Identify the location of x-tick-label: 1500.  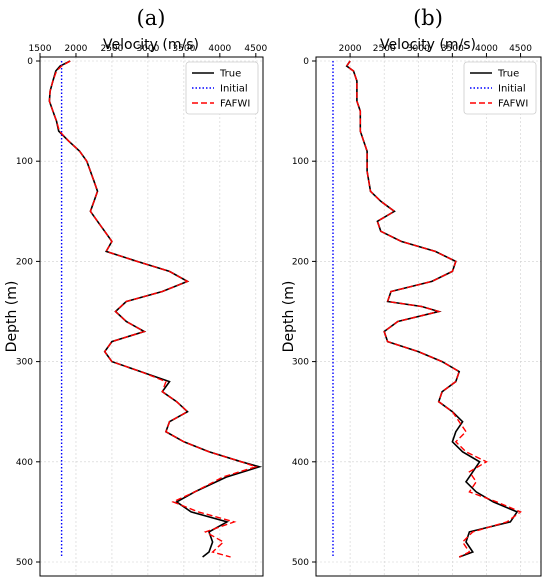
(40, 49).